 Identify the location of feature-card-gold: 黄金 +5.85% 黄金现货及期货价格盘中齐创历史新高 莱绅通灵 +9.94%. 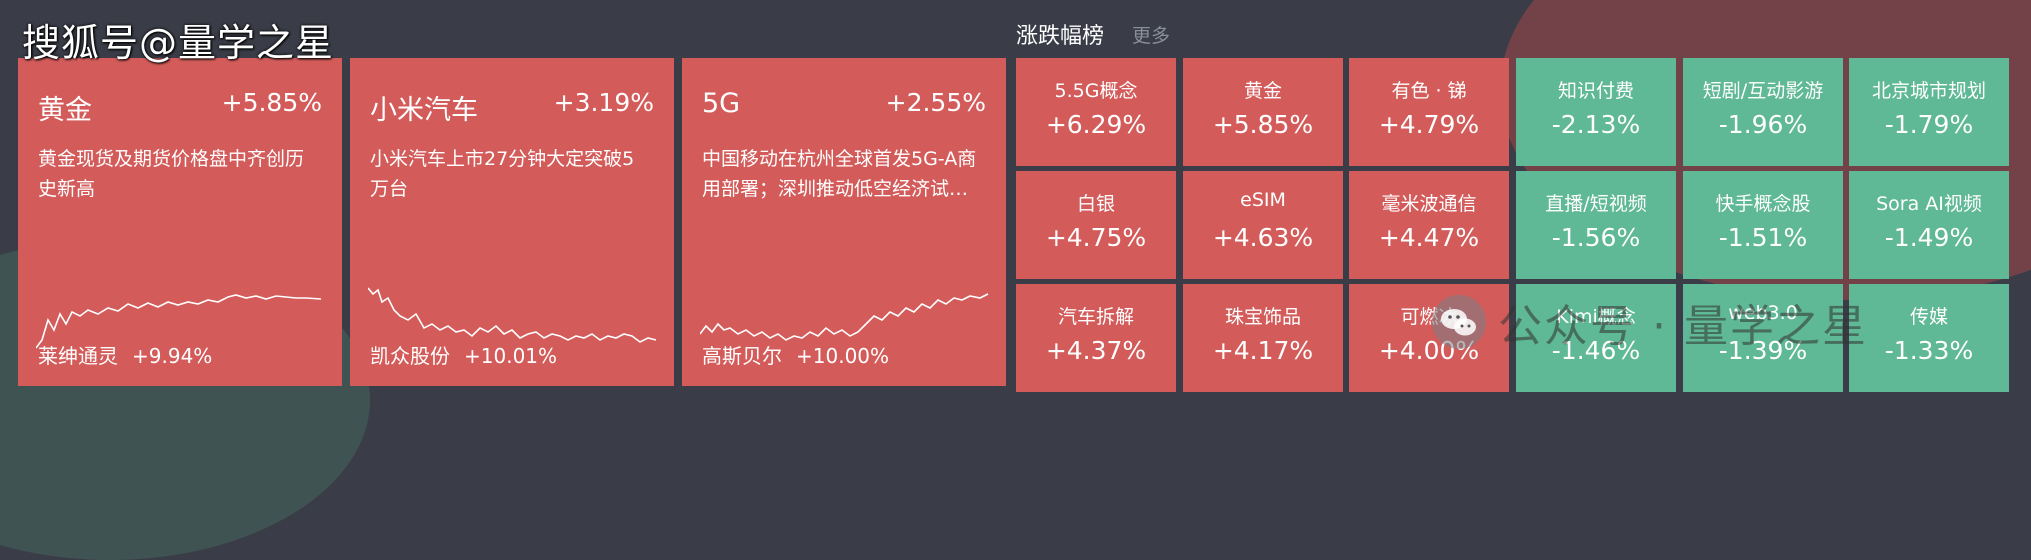
(180, 222).